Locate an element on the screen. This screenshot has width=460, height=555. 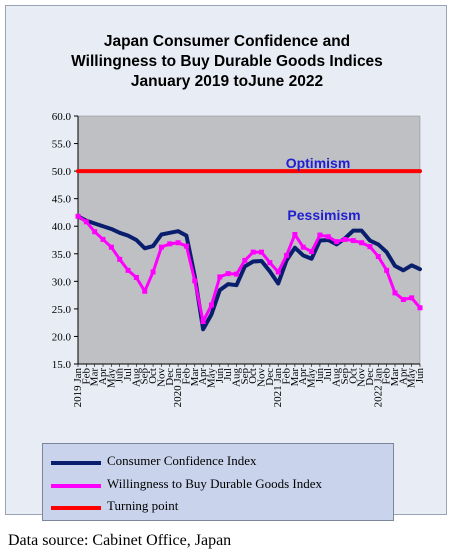
legend-label-turning-point: Turning point is located at coordinates (143, 505).